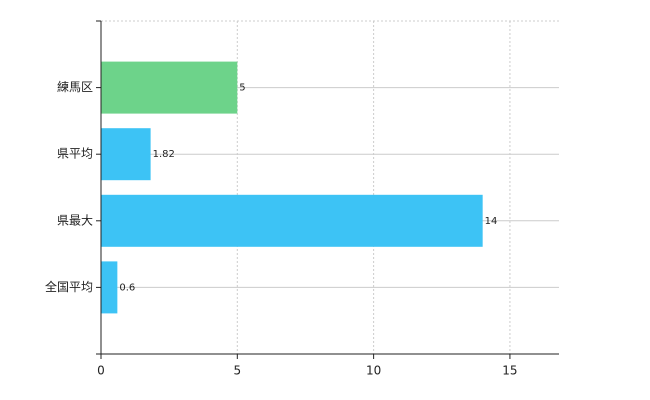 The image size is (650, 400). What do you see at coordinates (127, 287) in the screenshot?
I see `value-label: 0.6` at bounding box center [127, 287].